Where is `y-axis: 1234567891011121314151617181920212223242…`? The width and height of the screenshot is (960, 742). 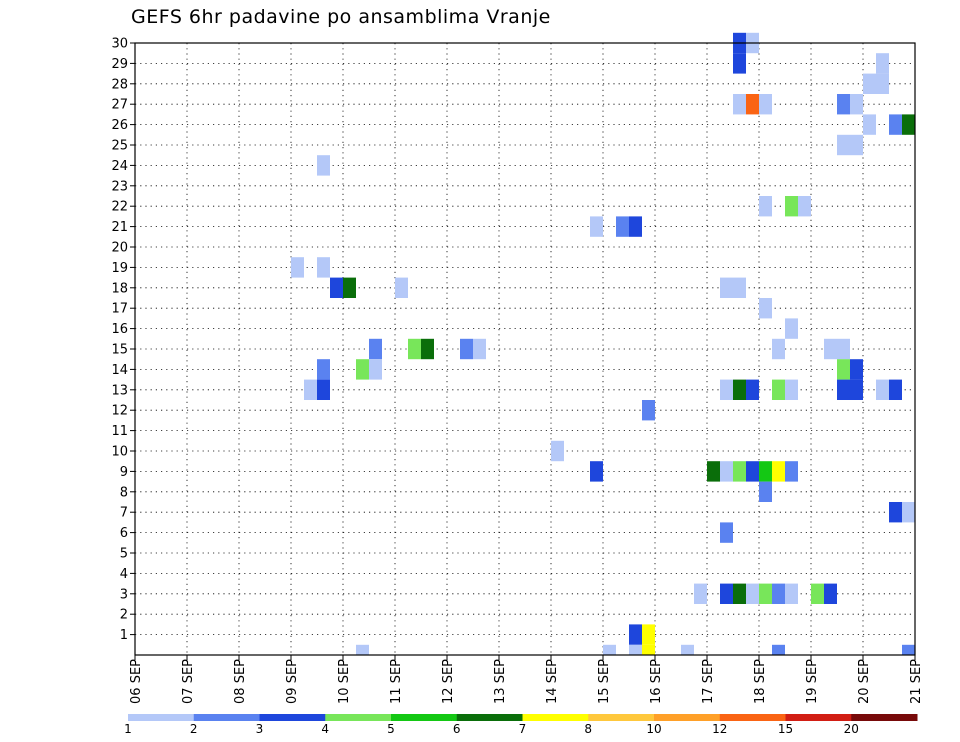
y-axis: 1234567891011121314151617181920212223242… is located at coordinates (123, 340).